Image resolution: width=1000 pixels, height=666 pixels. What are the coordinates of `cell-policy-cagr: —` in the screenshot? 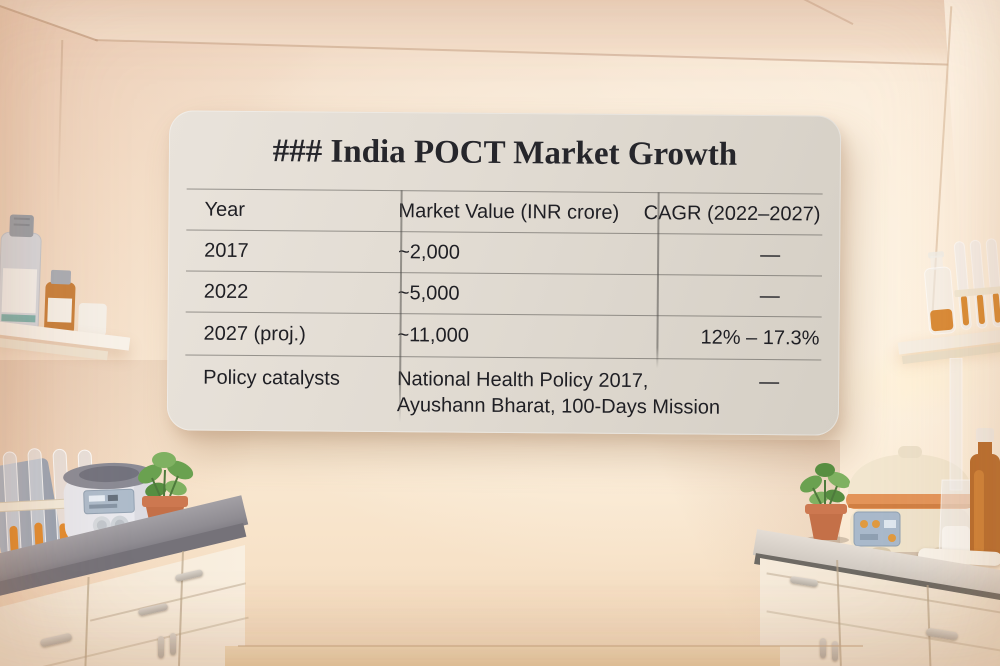 It's located at (769, 382).